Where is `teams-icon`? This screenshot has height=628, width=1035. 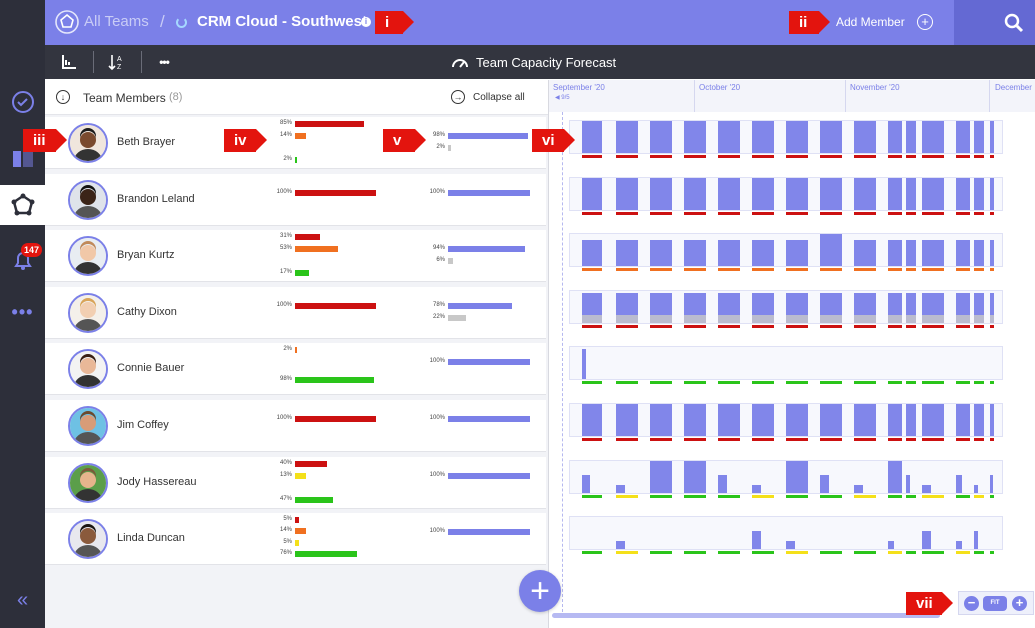
teams-icon is located at coordinates (22, 205).